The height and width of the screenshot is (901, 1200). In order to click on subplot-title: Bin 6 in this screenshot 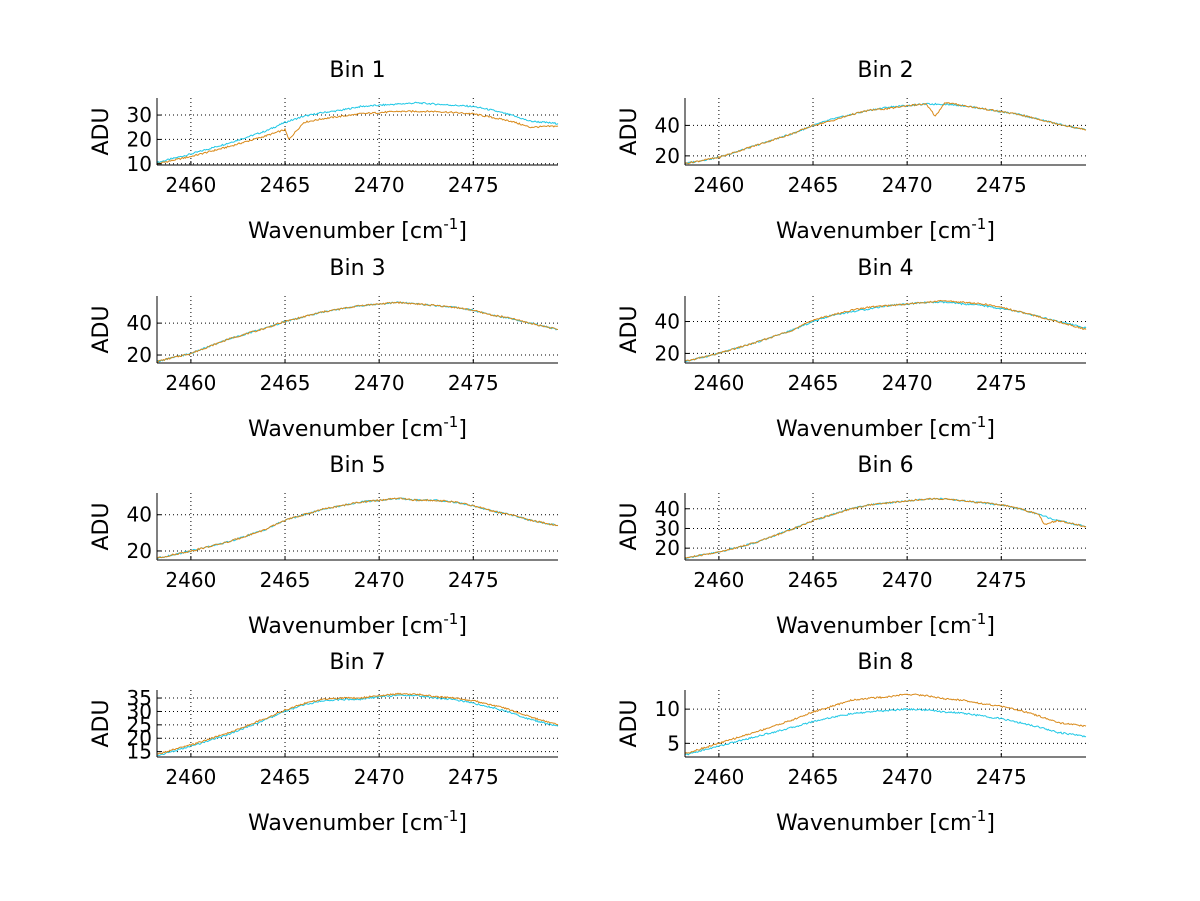, I will do `click(885, 465)`.